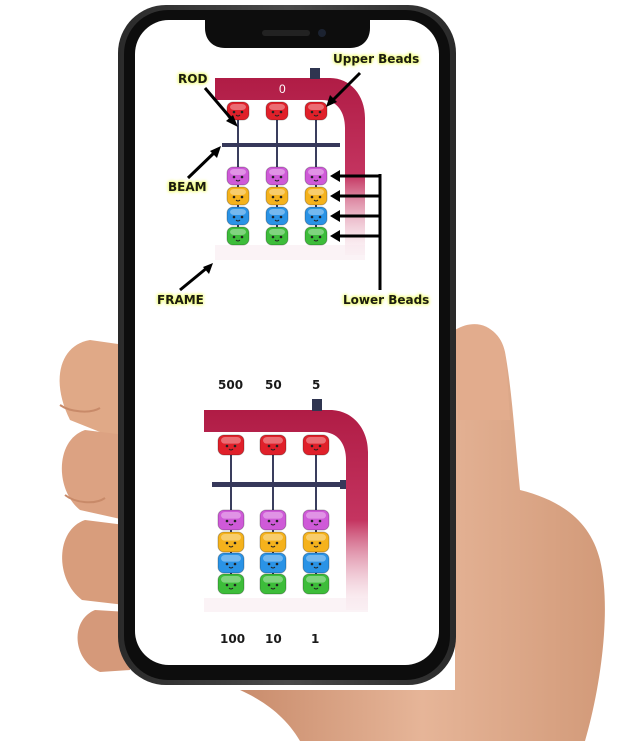 The width and height of the screenshot is (629, 741). I want to click on place-value-50: 50, so click(273, 385).